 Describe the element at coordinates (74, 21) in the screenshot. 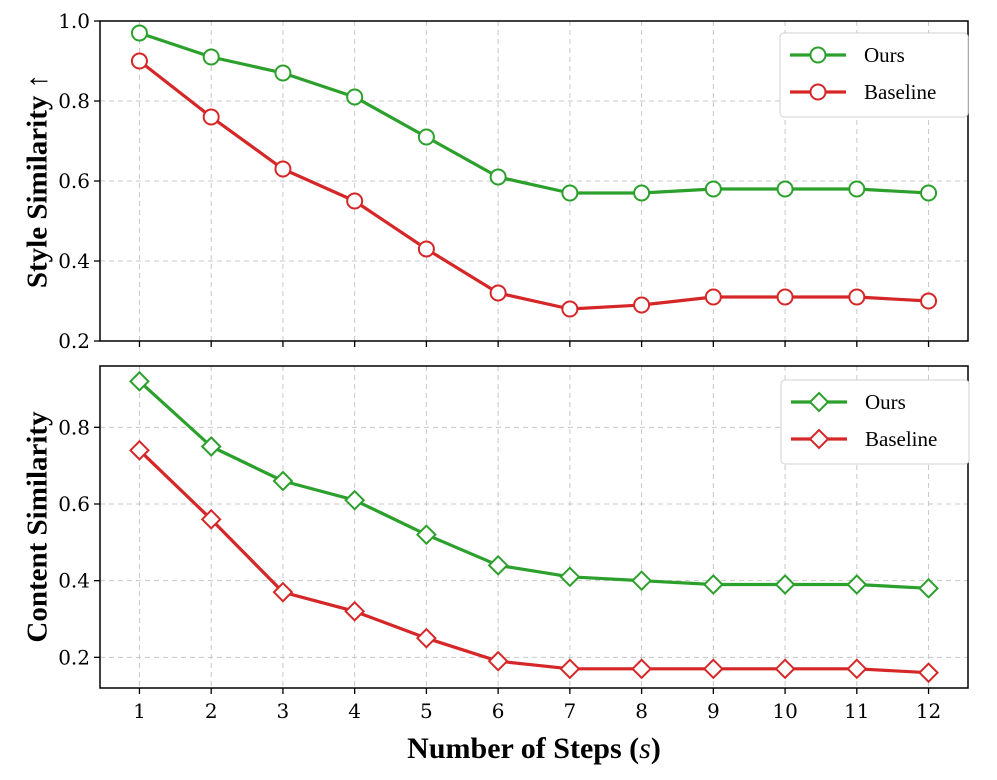

I see `y-tick-label: 1.0` at that location.